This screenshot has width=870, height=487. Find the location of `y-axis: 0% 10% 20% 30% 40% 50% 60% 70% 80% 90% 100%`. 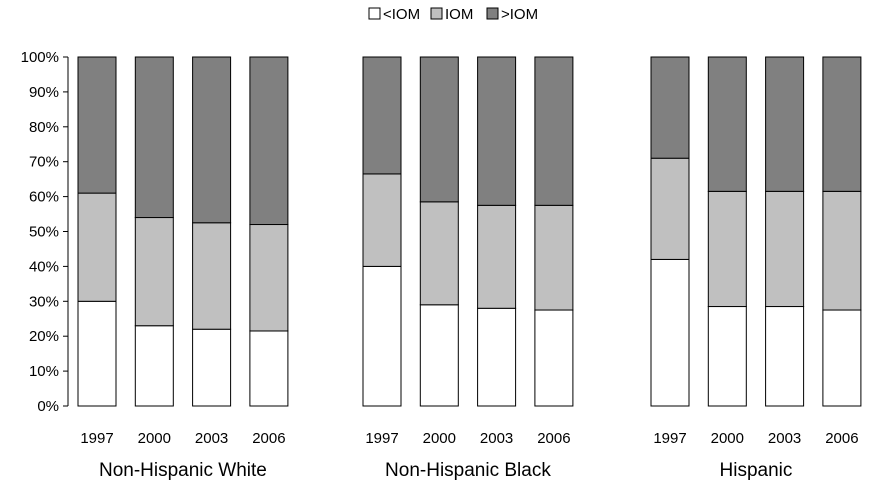

y-axis: 0% 10% 20% 30% 40% 50% 60% 70% 80% 90% 100% is located at coordinates (45, 232).